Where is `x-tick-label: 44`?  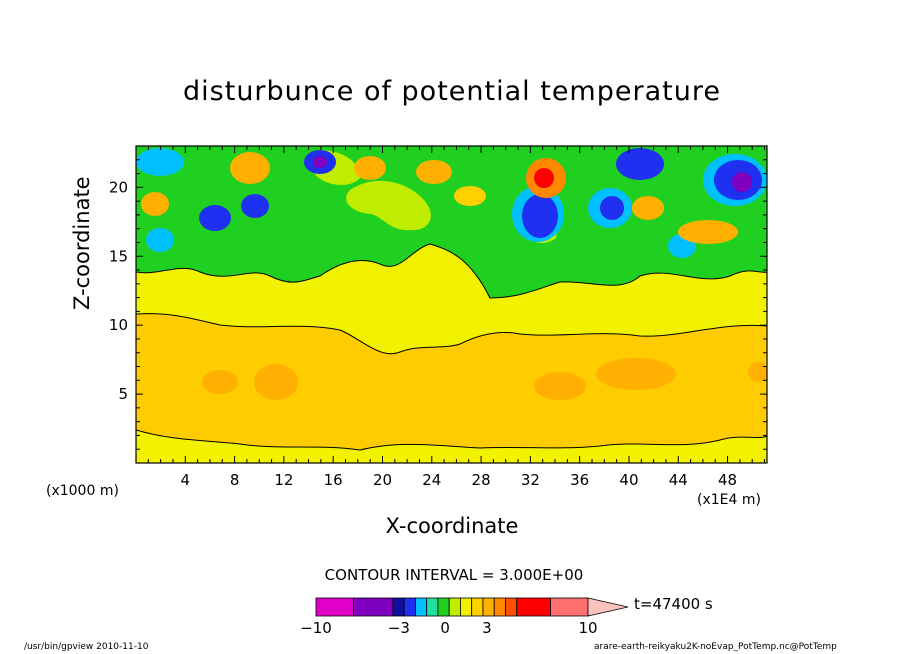 x-tick-label: 44 is located at coordinates (678, 480).